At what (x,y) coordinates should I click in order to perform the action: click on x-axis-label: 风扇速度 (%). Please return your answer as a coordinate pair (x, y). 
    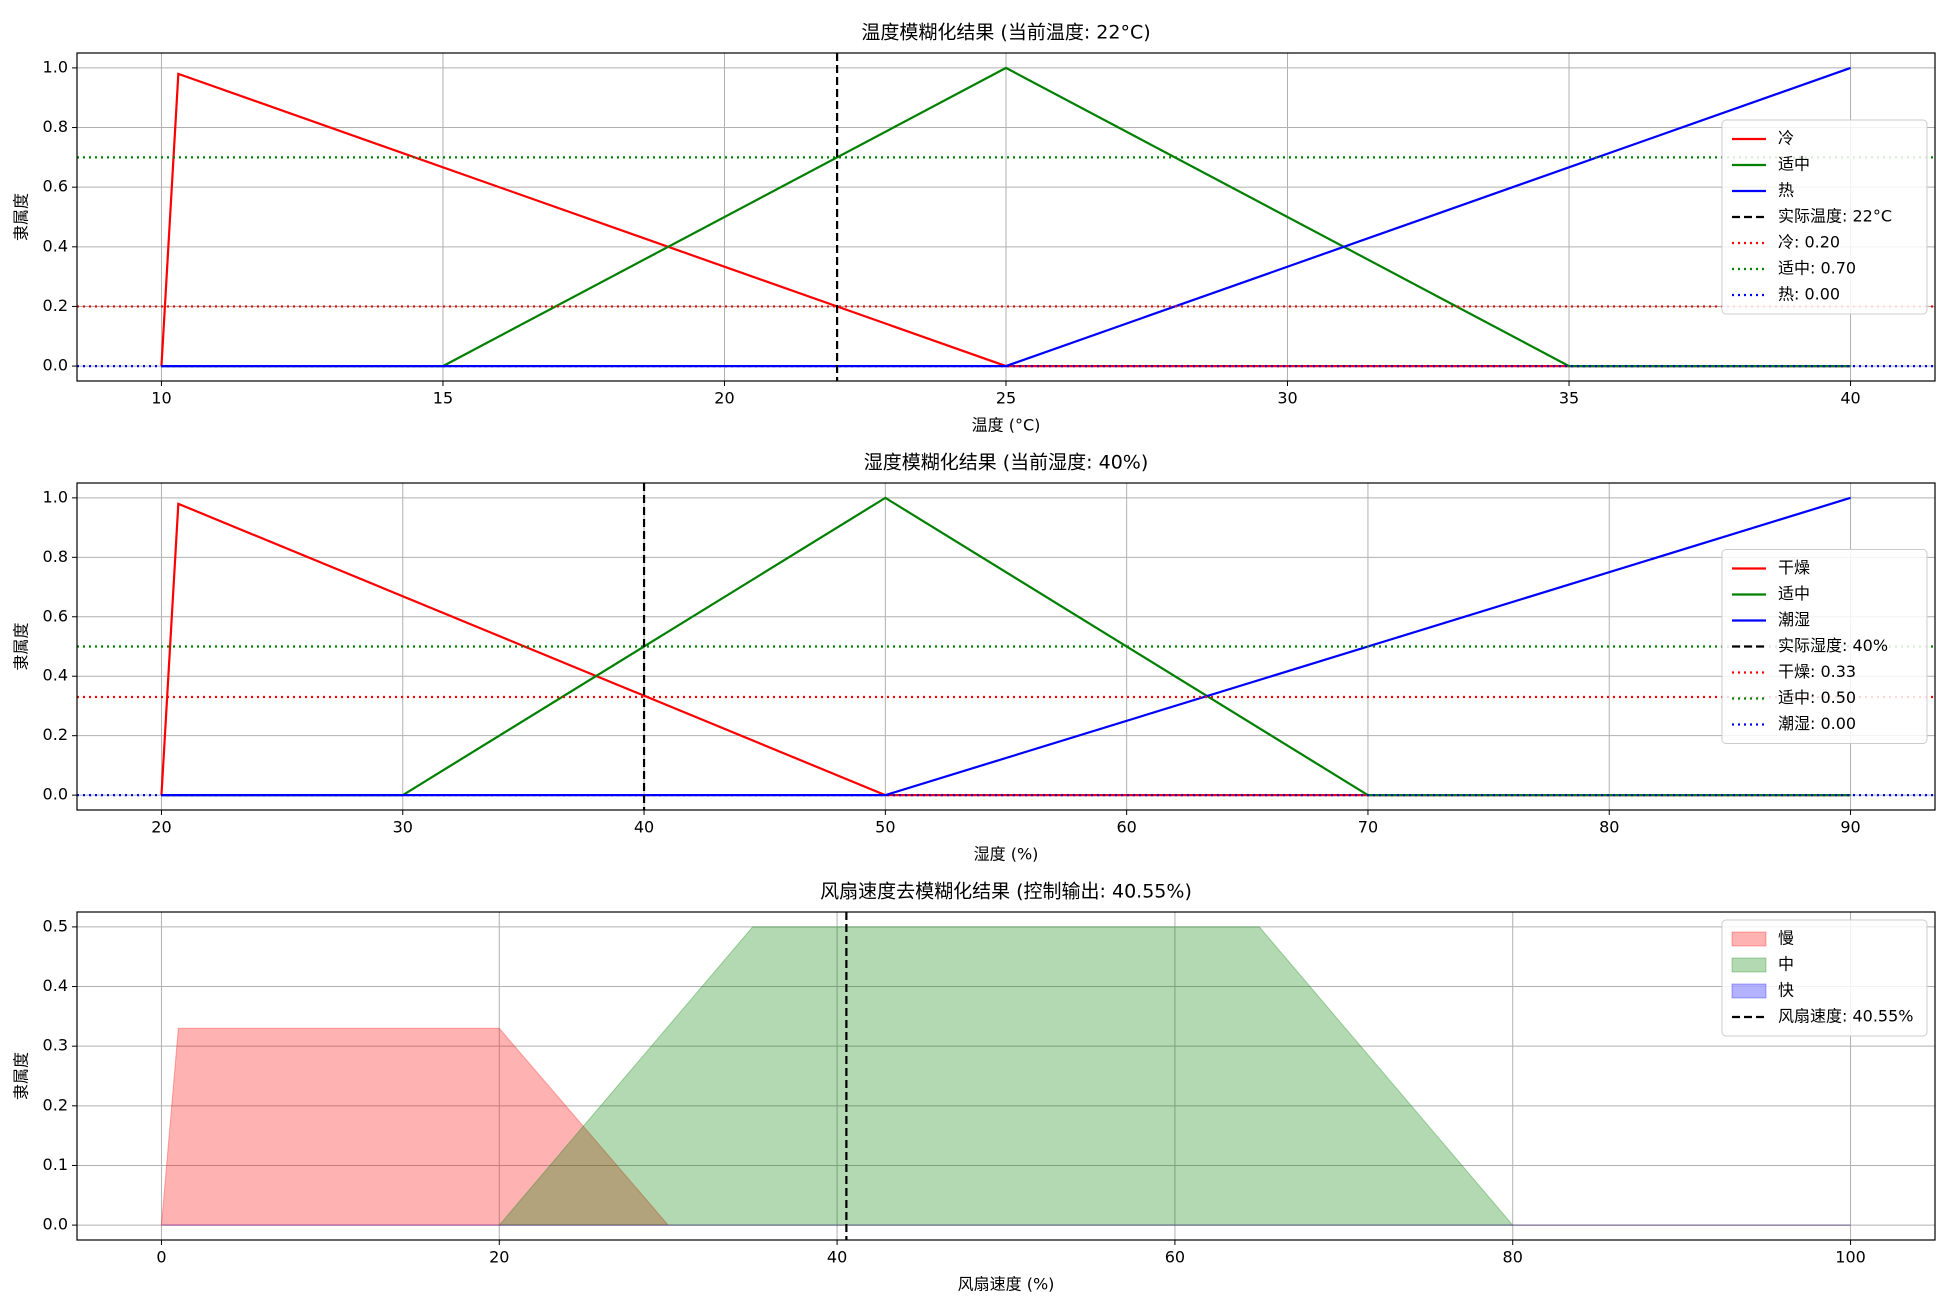
    Looking at the image, I should click on (1006, 1284).